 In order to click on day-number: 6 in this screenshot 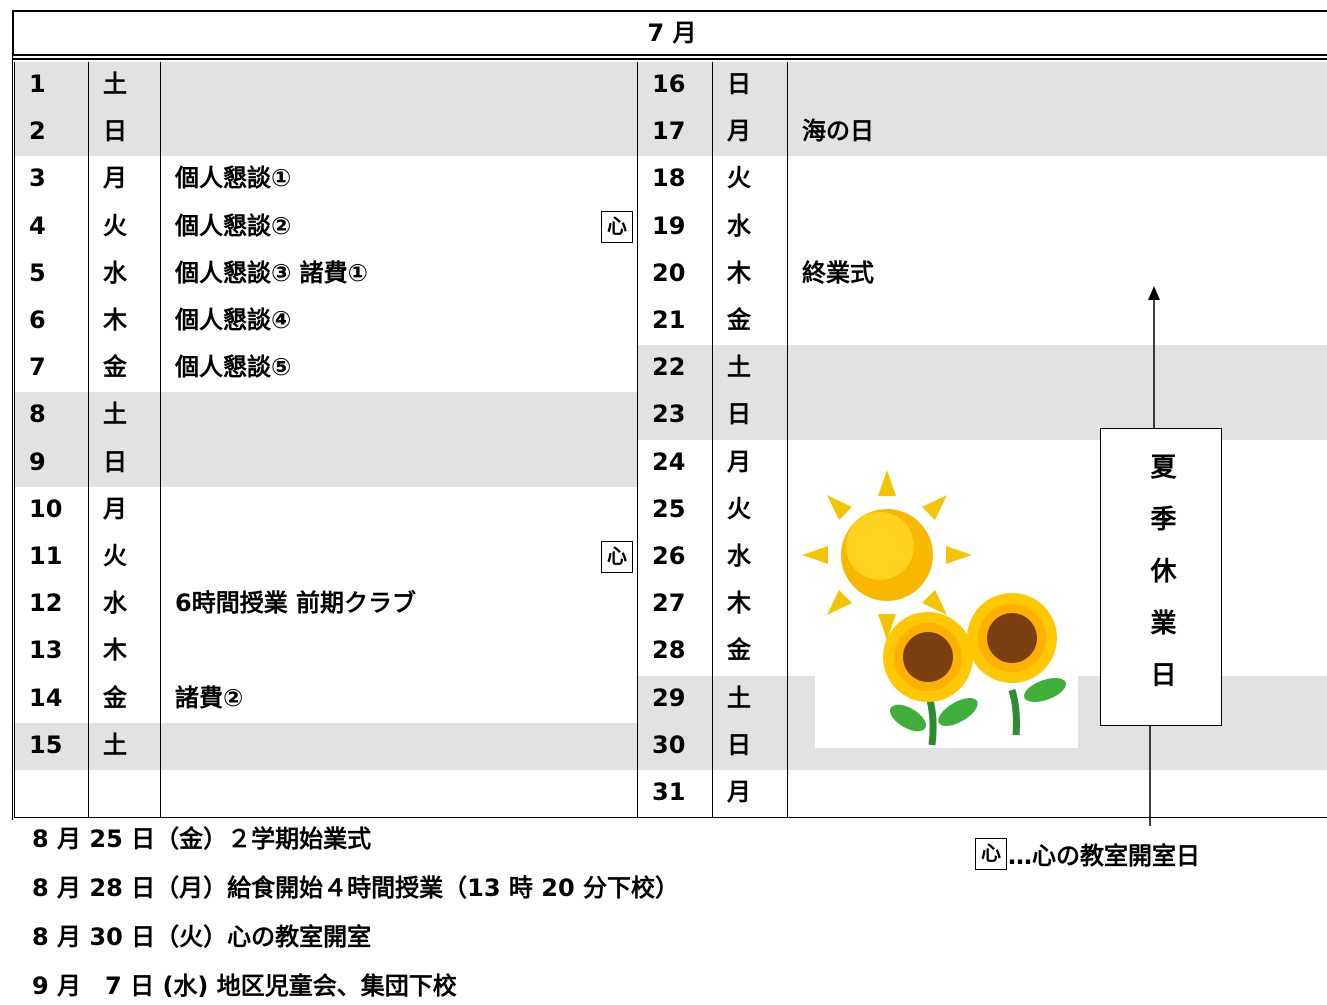, I will do `click(51, 322)`.